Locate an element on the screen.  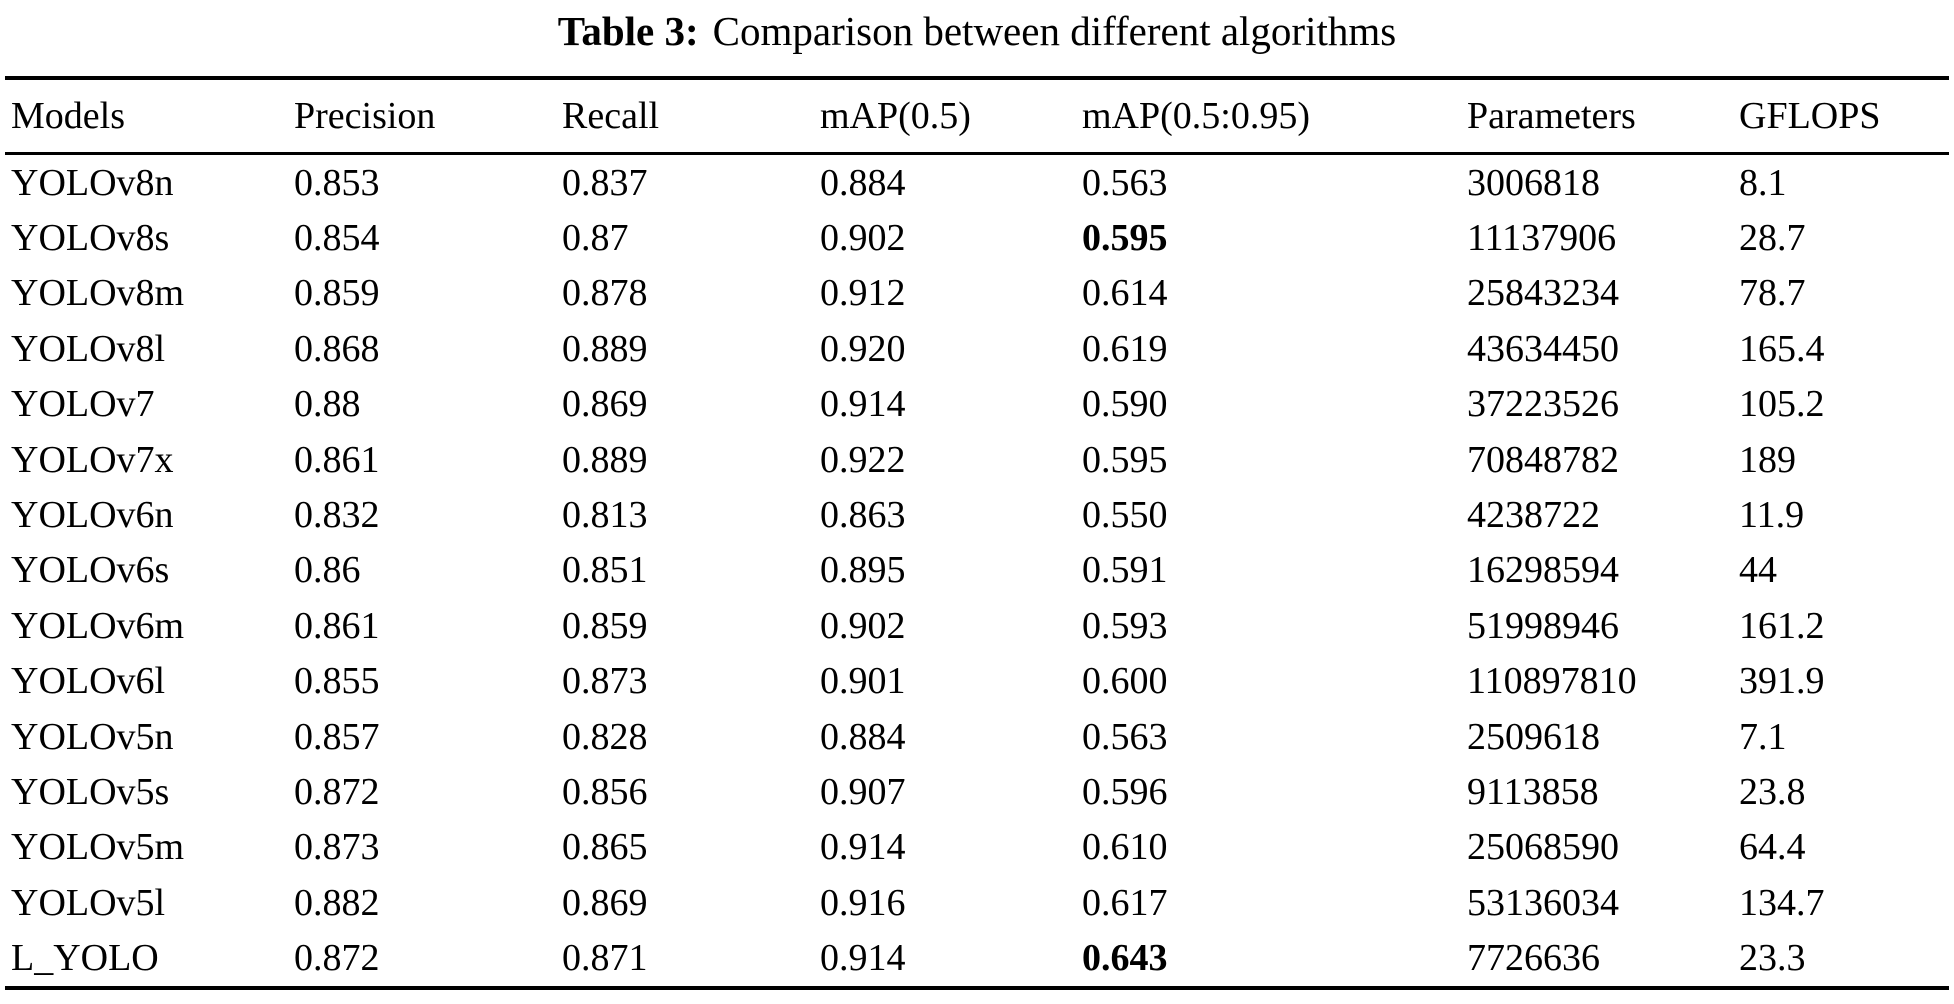
value-cell: 7.1 is located at coordinates (1763, 736).